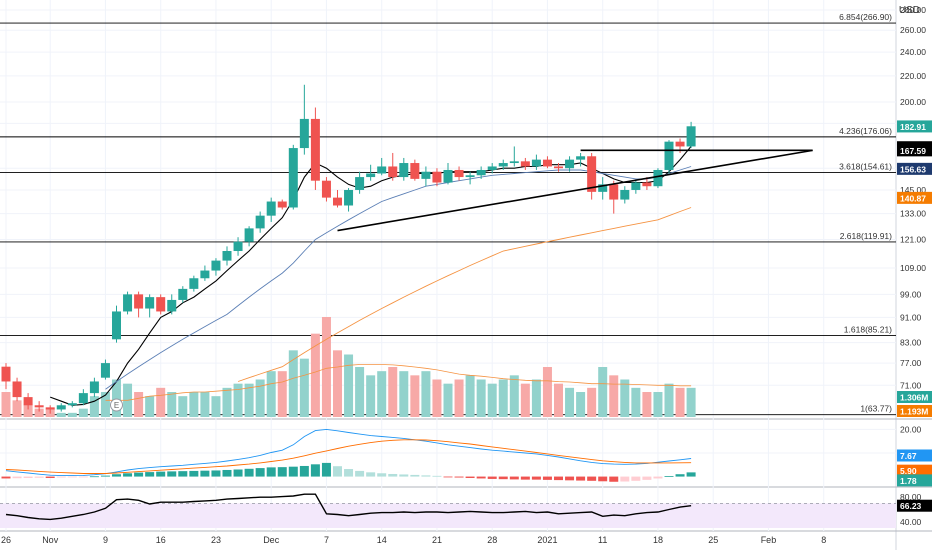 The height and width of the screenshot is (555, 932). I want to click on rsi-band, so click(448, 515).